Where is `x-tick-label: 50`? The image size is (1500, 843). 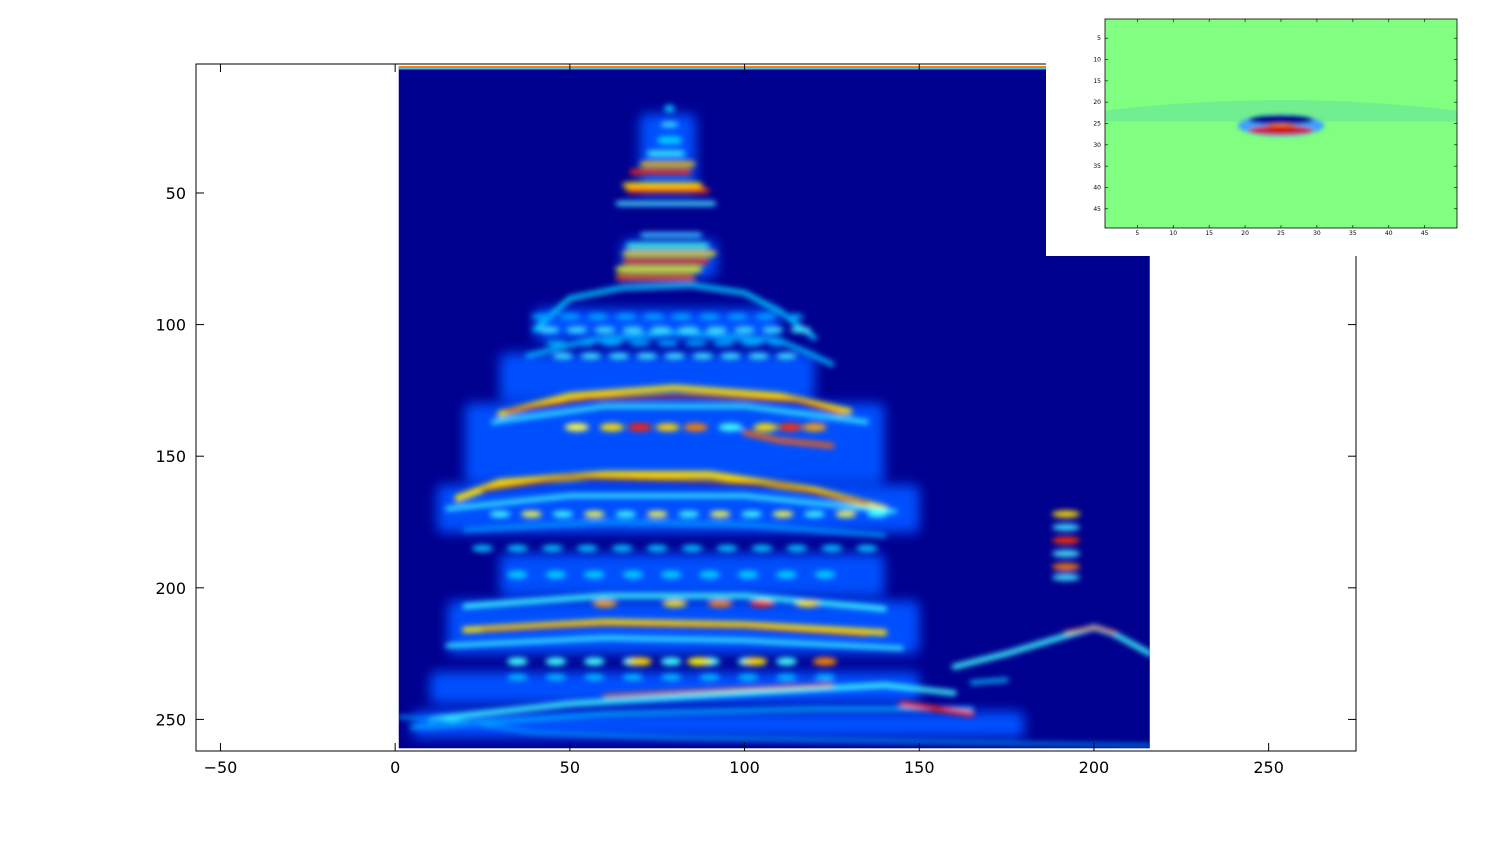 x-tick-label: 50 is located at coordinates (570, 767).